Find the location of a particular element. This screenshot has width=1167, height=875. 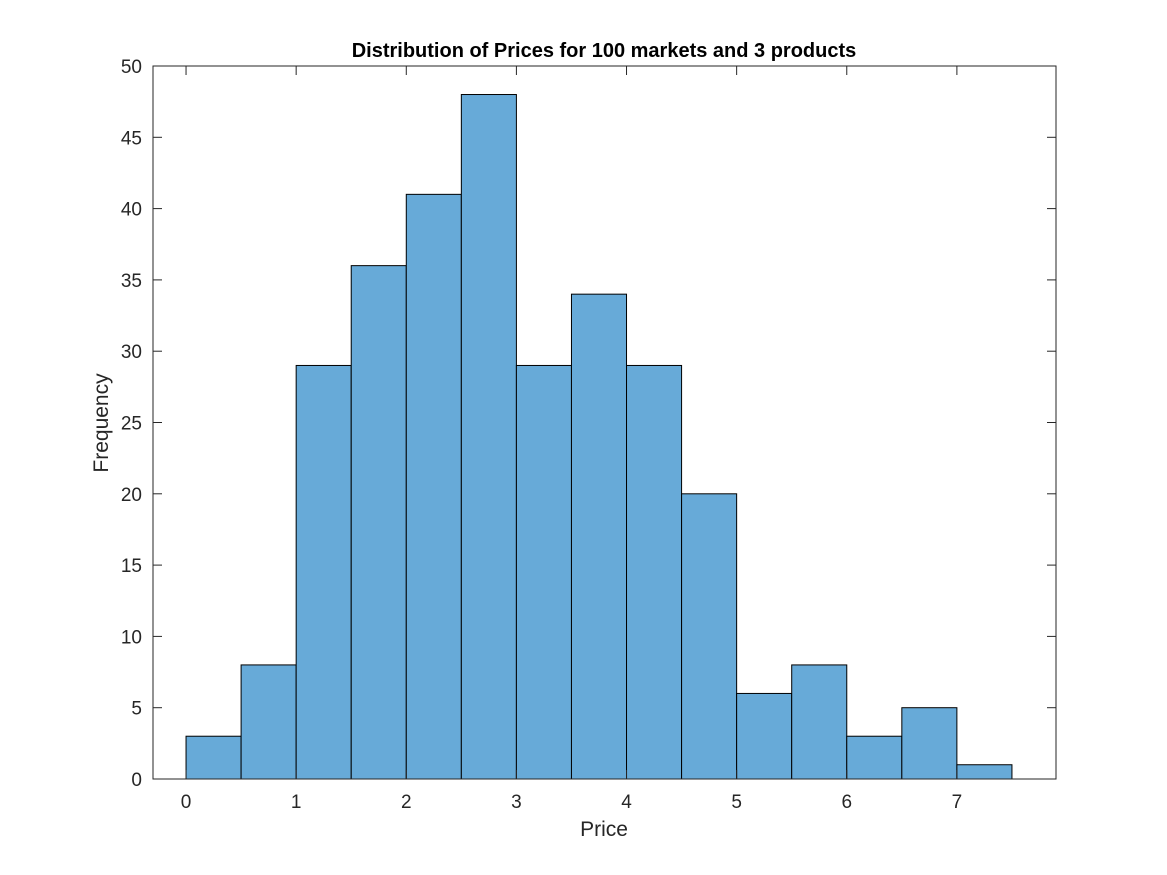

x-tick-label: 2 is located at coordinates (406, 802).